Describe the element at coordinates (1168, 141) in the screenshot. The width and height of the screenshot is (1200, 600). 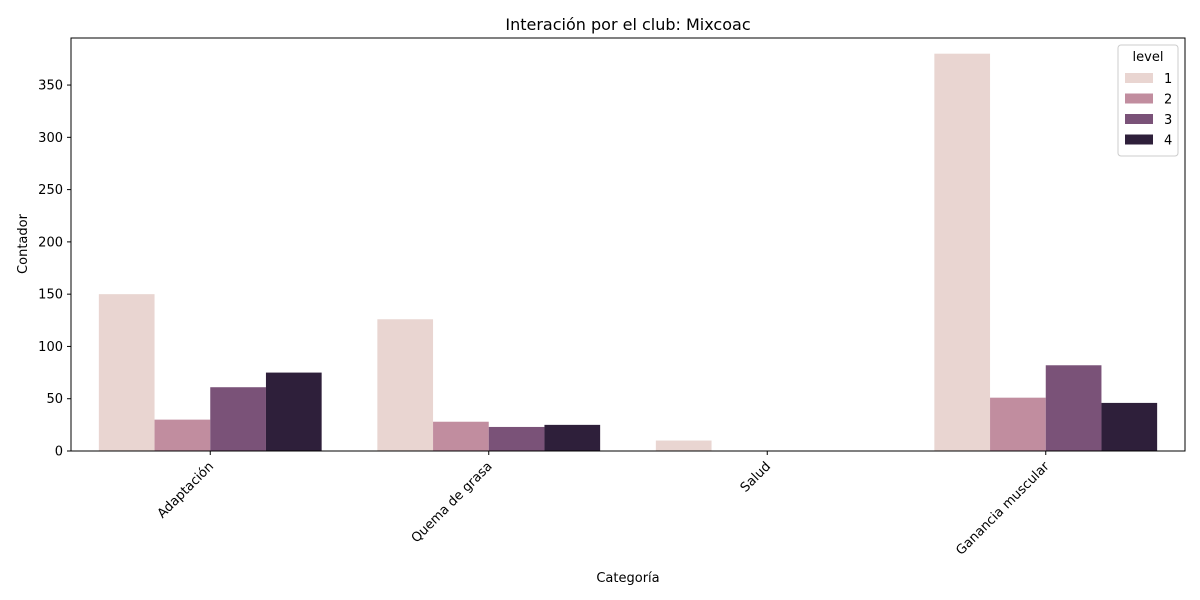
I see `legend-label-level-4: 4` at that location.